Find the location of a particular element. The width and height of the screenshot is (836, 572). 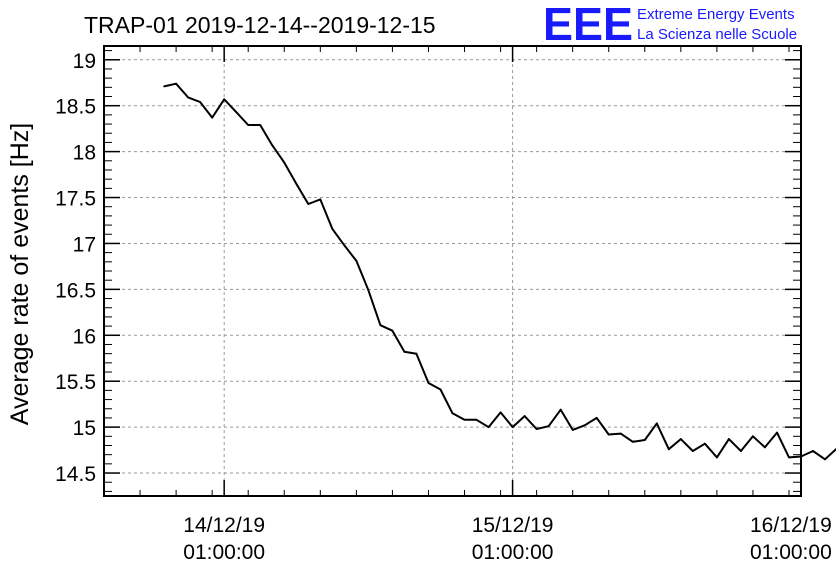

y-tick-label: 18 is located at coordinates (84, 153).